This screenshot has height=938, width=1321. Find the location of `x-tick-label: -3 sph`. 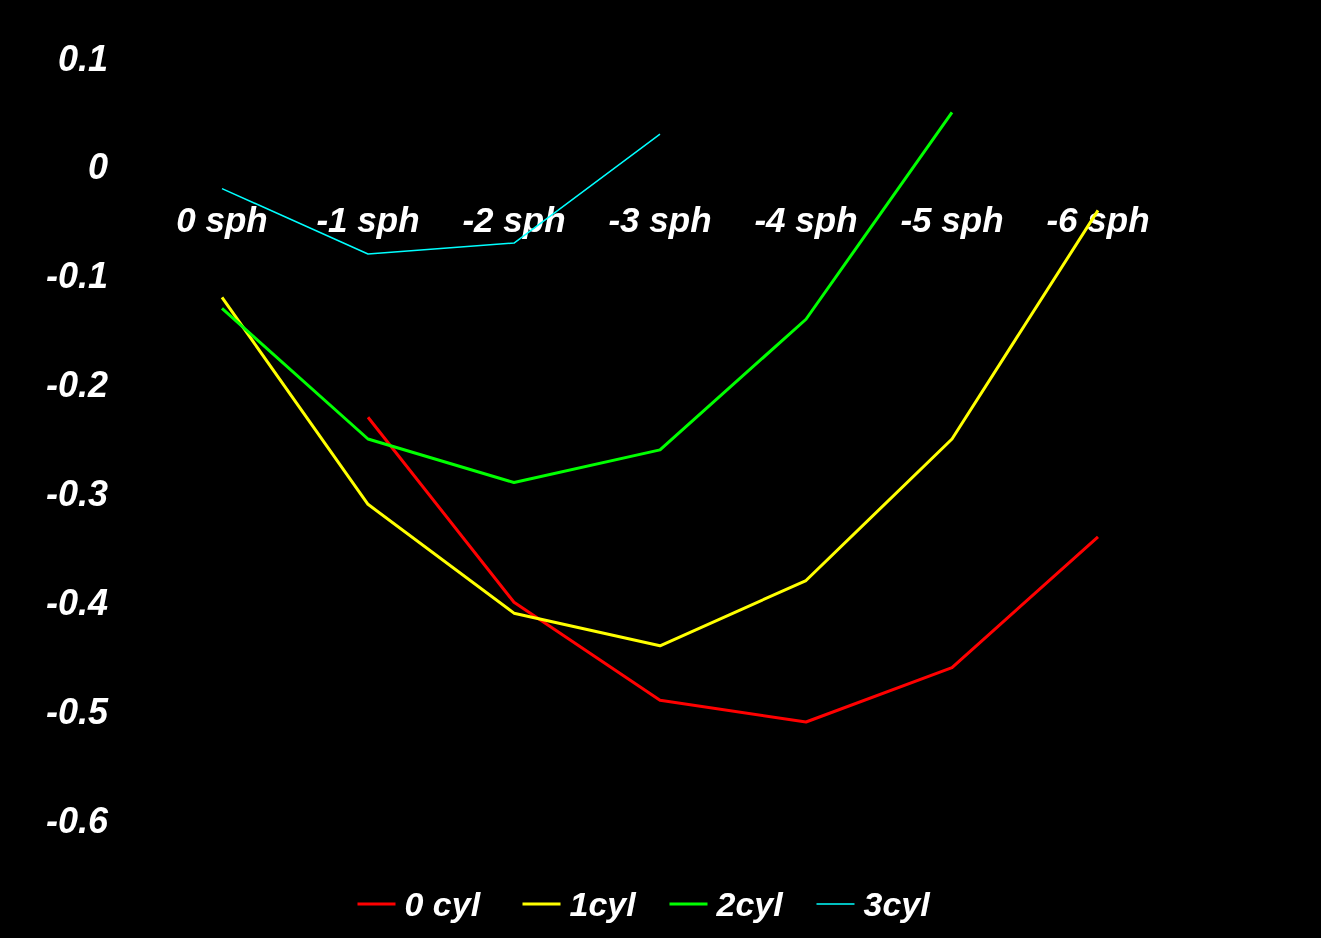

x-tick-label: -3 sph is located at coordinates (660, 219).